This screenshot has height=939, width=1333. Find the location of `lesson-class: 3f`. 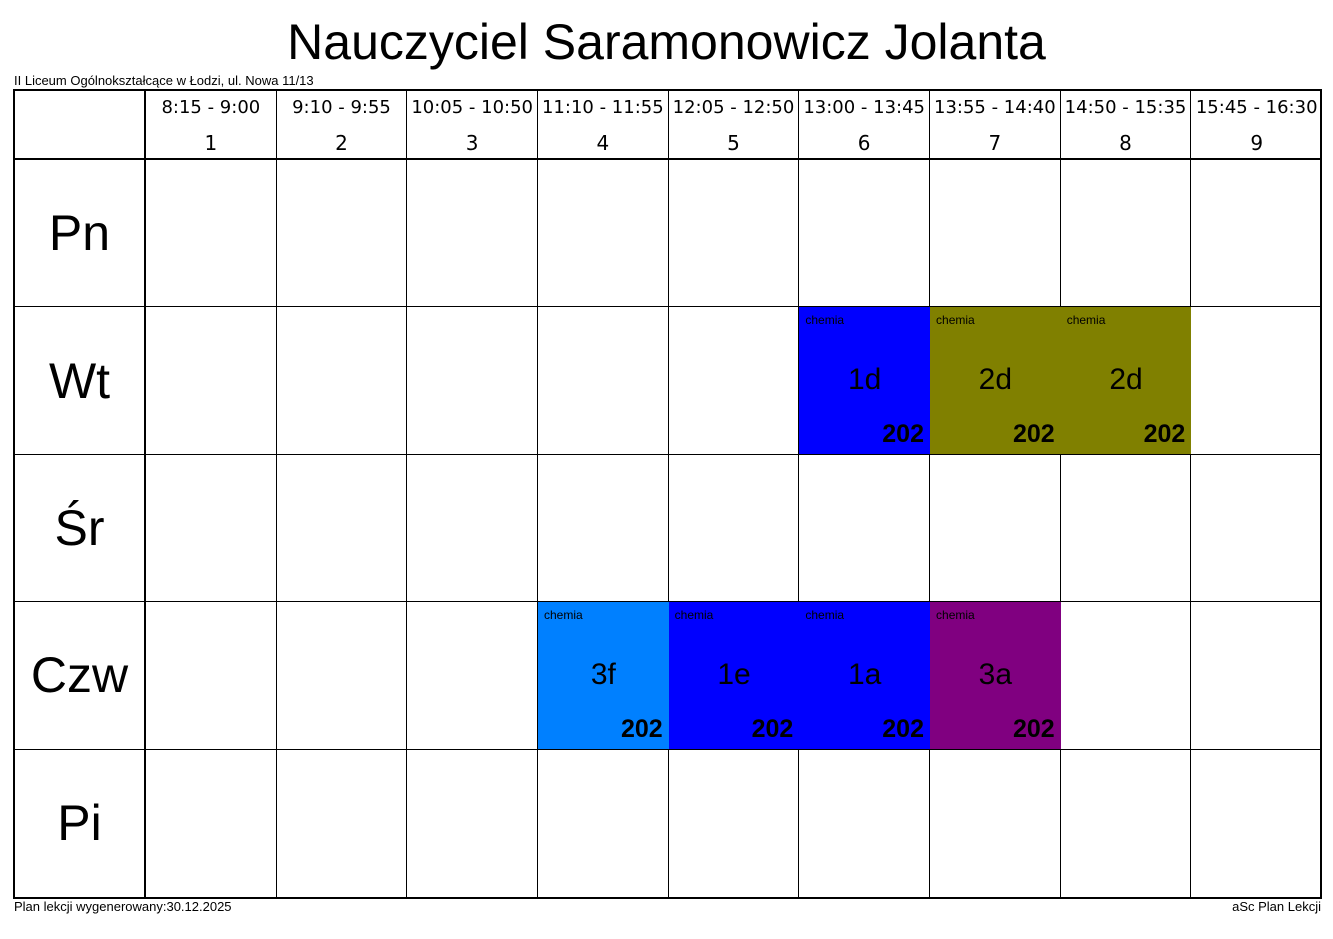

lesson-class: 3f is located at coordinates (603, 675).